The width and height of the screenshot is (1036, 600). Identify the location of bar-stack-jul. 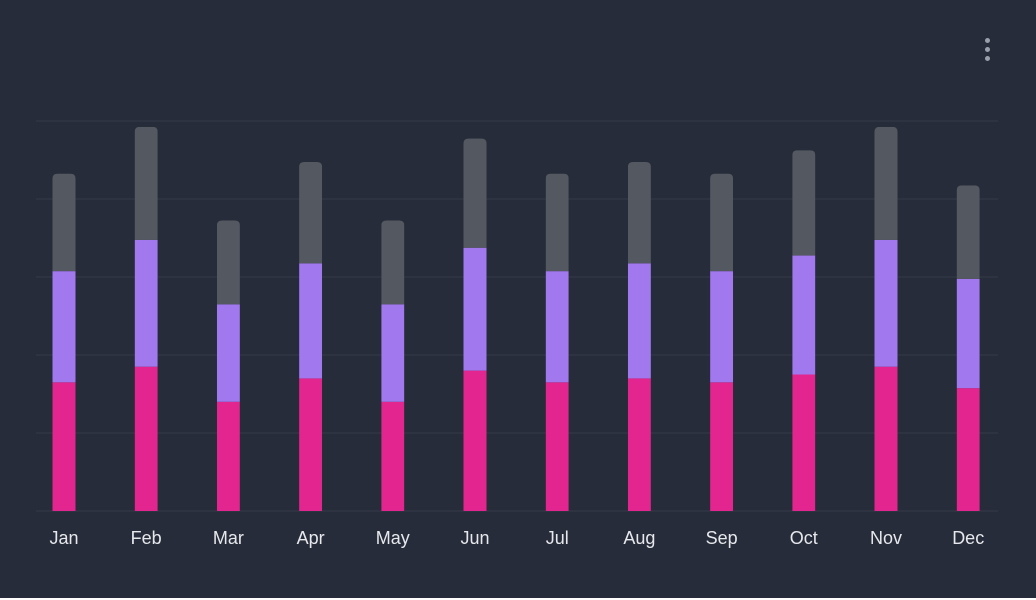
(557, 342).